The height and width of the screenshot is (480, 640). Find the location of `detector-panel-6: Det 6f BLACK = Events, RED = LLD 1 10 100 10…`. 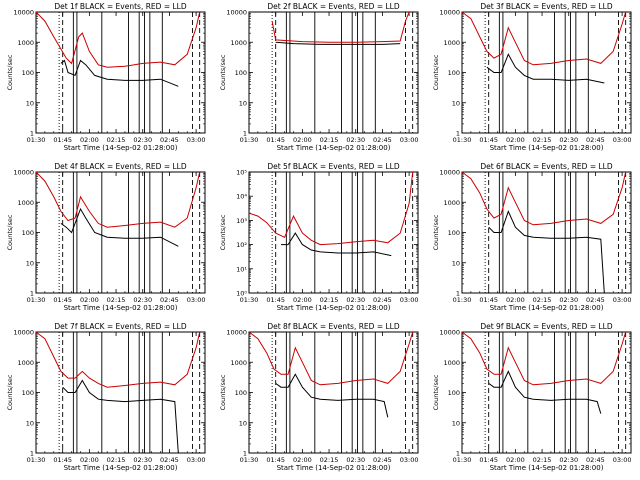

detector-panel-6: Det 6f BLACK = Events, RED = LLD 1 10 100 10… is located at coordinates (532, 237).